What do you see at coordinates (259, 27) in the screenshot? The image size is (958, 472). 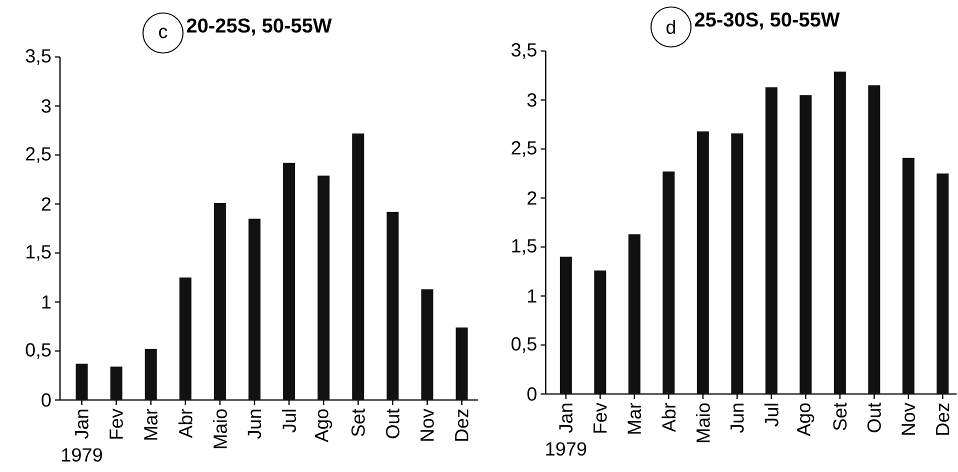 I see `chart-title: 20-25S, 50-55W` at bounding box center [259, 27].